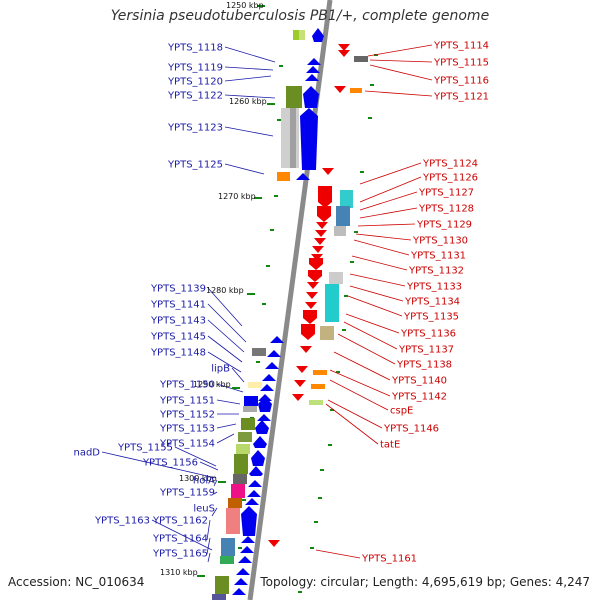  What do you see at coordinates (195, 82) in the screenshot?
I see `left-gene-label: YPTS_1120` at bounding box center [195, 82].